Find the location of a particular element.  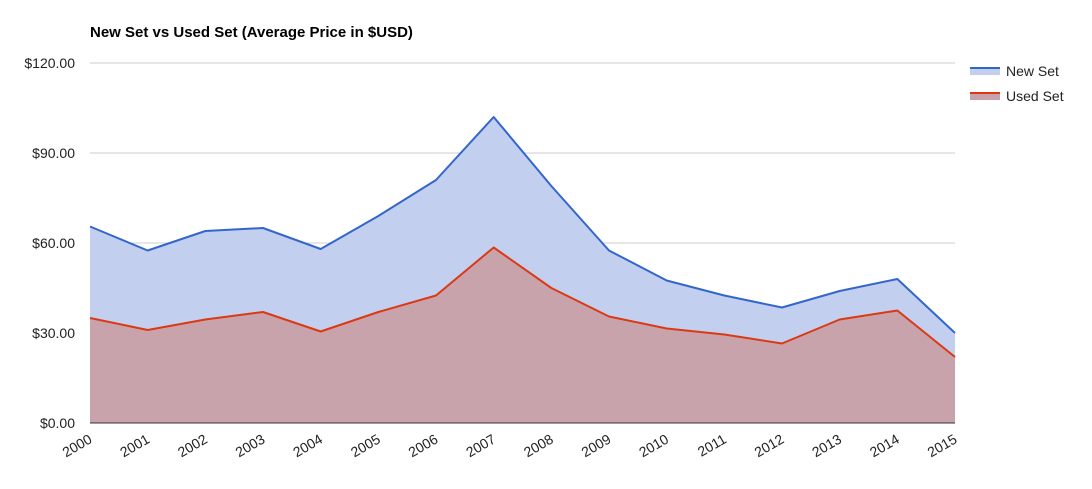

legend-item: New Set is located at coordinates (1014, 71).